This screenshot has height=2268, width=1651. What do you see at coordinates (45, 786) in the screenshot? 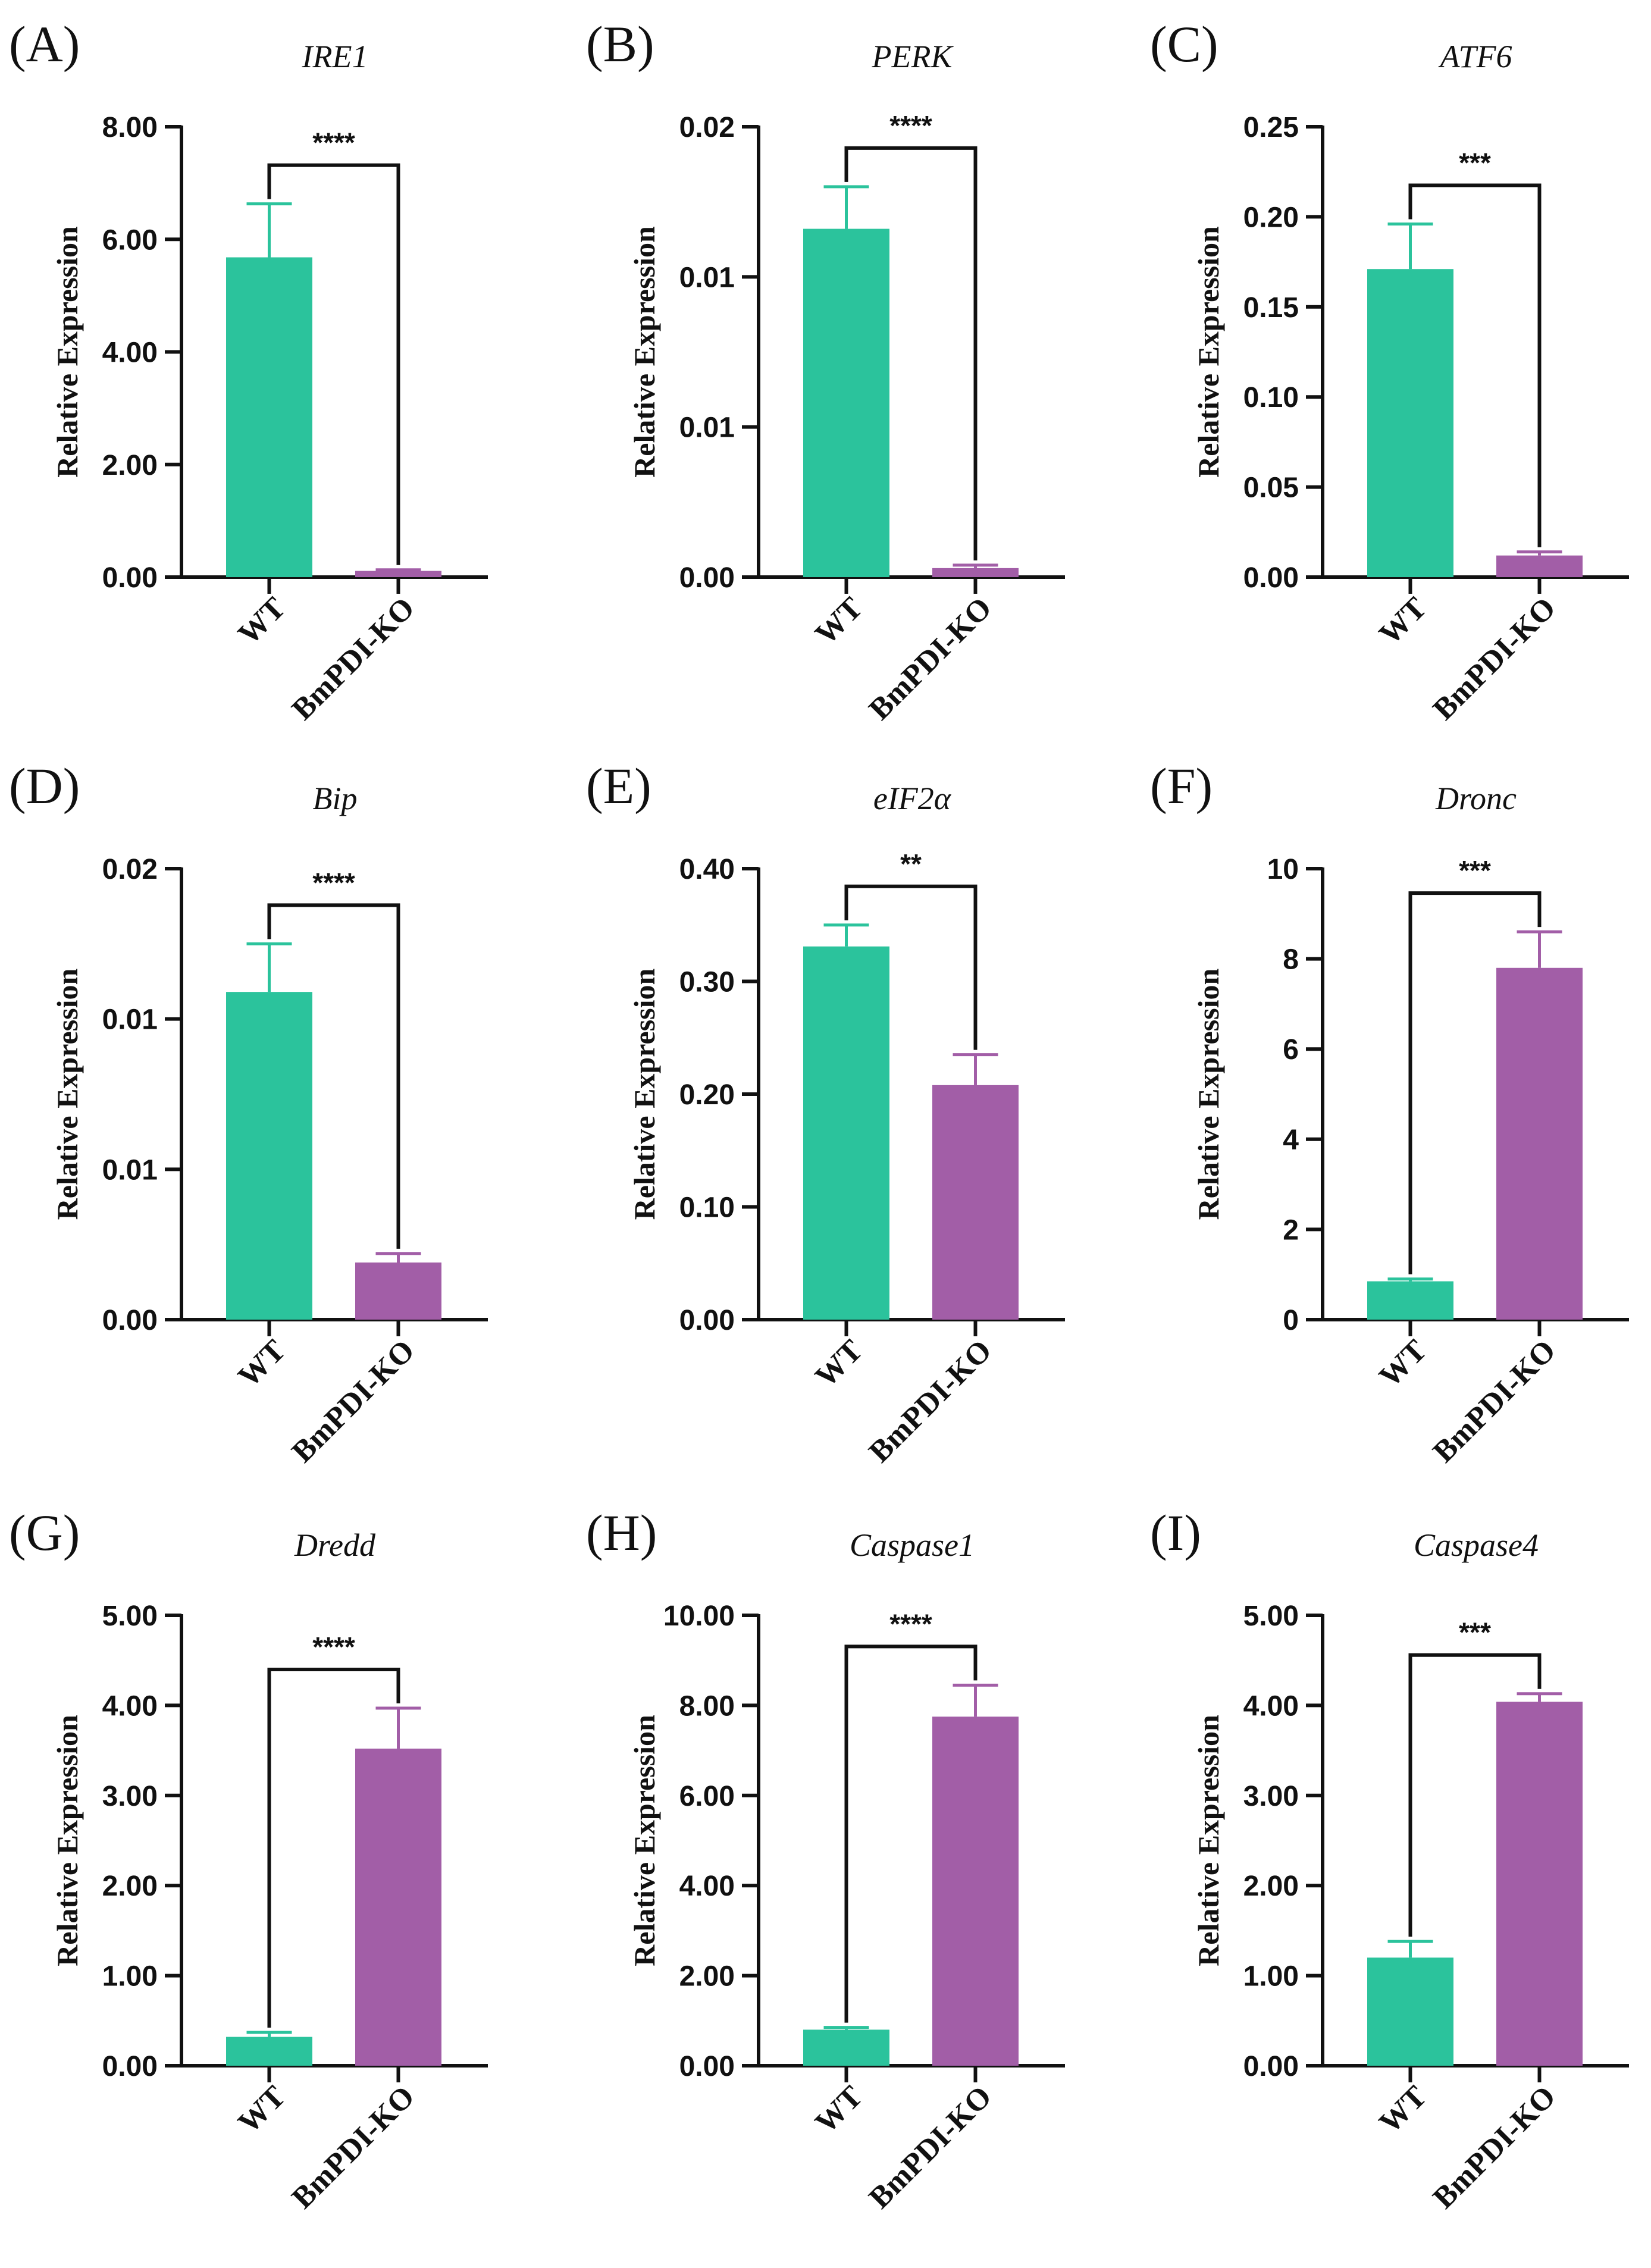
I see `panel-label: (D)` at bounding box center [45, 786].